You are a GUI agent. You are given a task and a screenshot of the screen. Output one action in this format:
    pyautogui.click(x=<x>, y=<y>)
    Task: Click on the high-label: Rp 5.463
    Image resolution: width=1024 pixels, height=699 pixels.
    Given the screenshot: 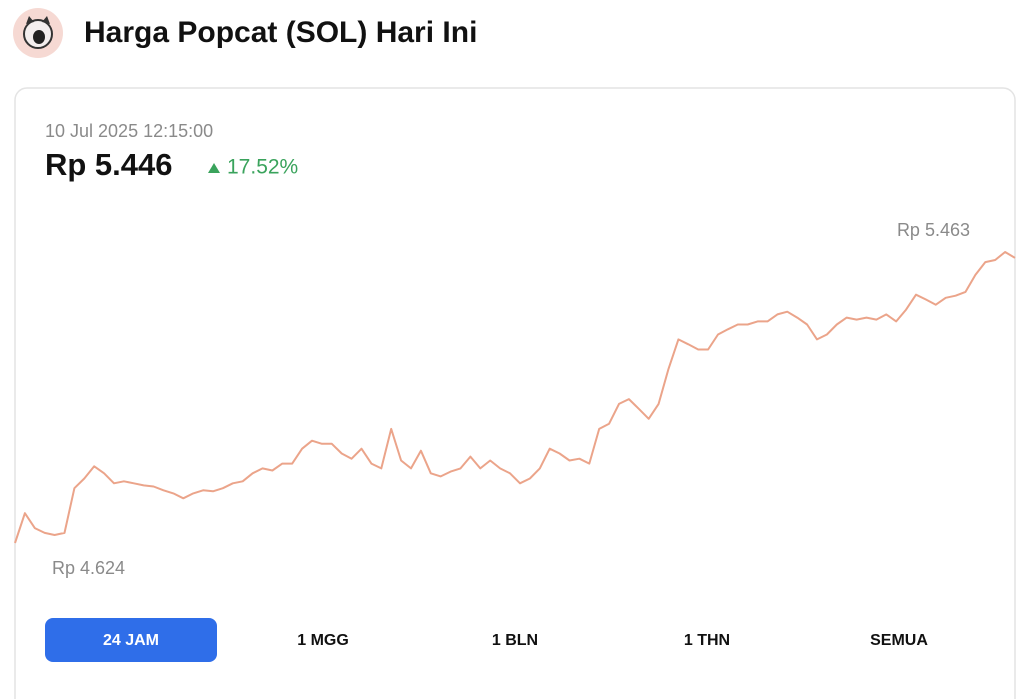 What is the action you would take?
    pyautogui.click(x=933, y=230)
    